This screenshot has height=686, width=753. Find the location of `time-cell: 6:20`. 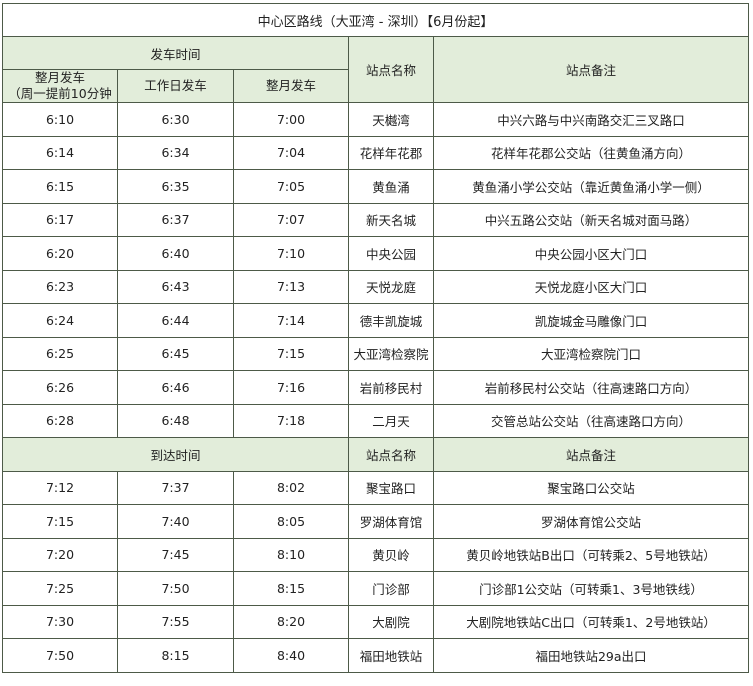

time-cell: 6:20 is located at coordinates (60, 253).